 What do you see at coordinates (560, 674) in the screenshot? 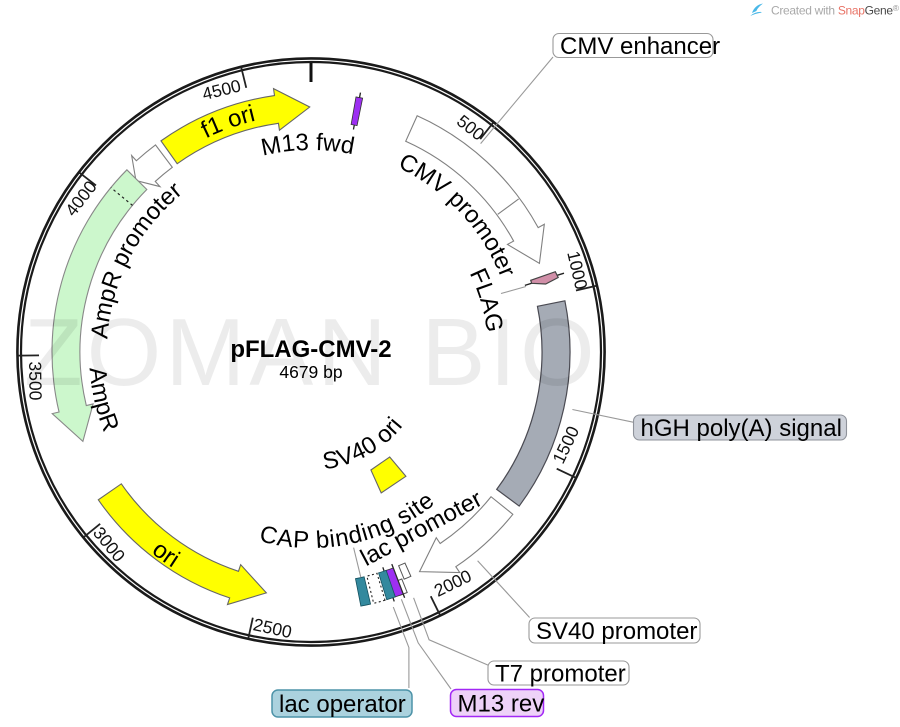
I see `svg-text: T7 promoter` at bounding box center [560, 674].